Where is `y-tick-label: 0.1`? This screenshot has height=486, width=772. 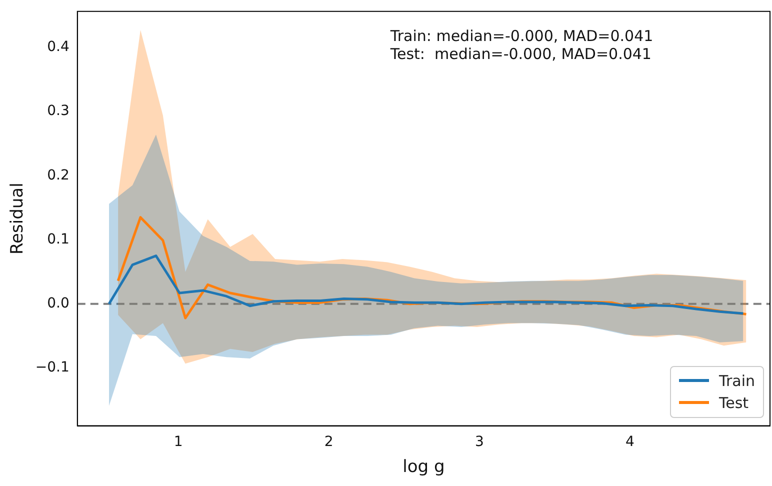 y-tick-label: 0.1 is located at coordinates (58, 239).